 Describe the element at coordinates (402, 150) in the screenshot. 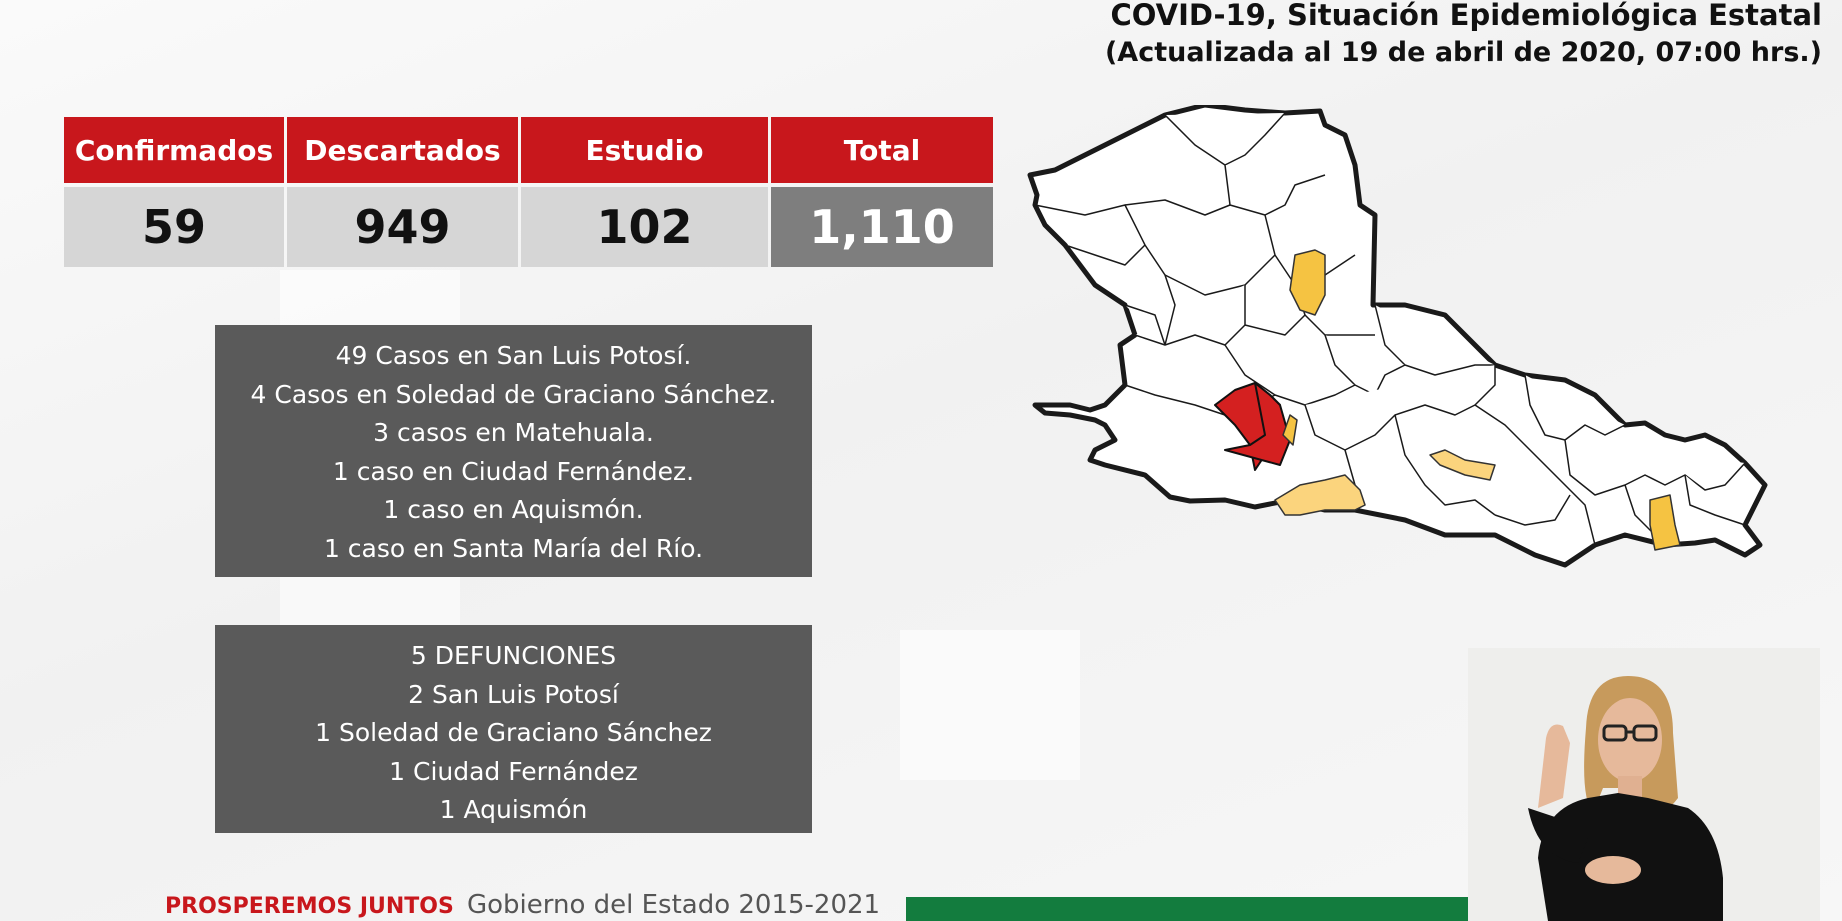

I see `header-descartados: Descartados` at that location.